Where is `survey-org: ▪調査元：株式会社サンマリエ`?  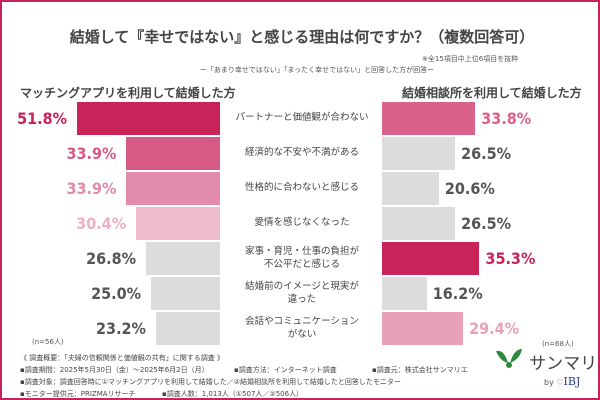 survey-org: ▪調査元：株式会社サンマリエ is located at coordinates (420, 370).